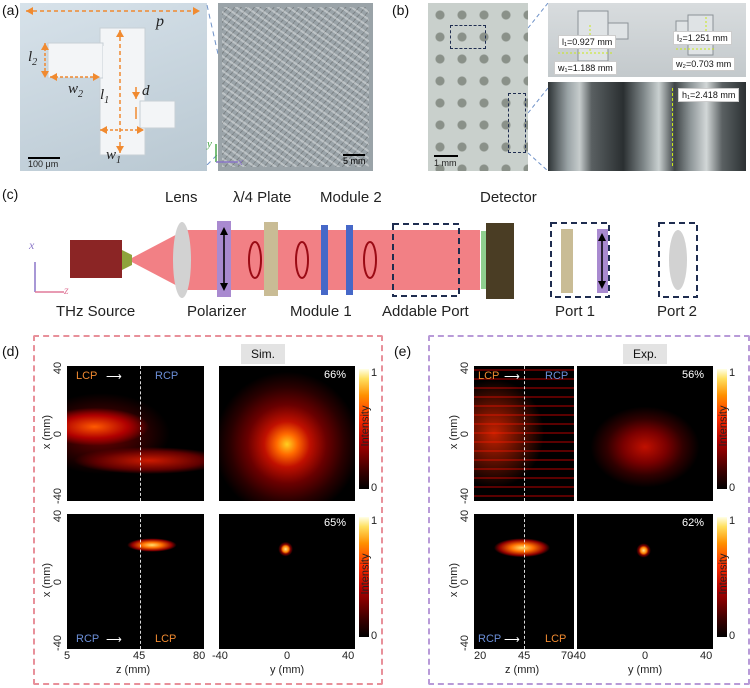 Image resolution: width=750 pixels, height=688 pixels. What do you see at coordinates (587, 42) in the screenshot?
I see `meas-l1: l₁=0.927 mm` at bounding box center [587, 42].